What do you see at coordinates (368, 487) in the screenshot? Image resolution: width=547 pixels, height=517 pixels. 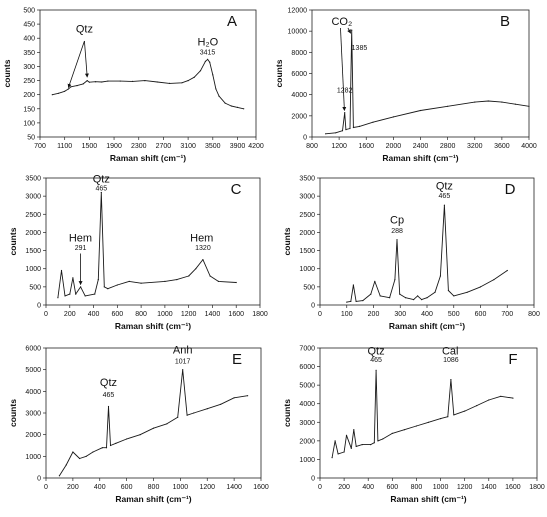 I see `panel-f-x-tick-label: 400` at bounding box center [368, 487].